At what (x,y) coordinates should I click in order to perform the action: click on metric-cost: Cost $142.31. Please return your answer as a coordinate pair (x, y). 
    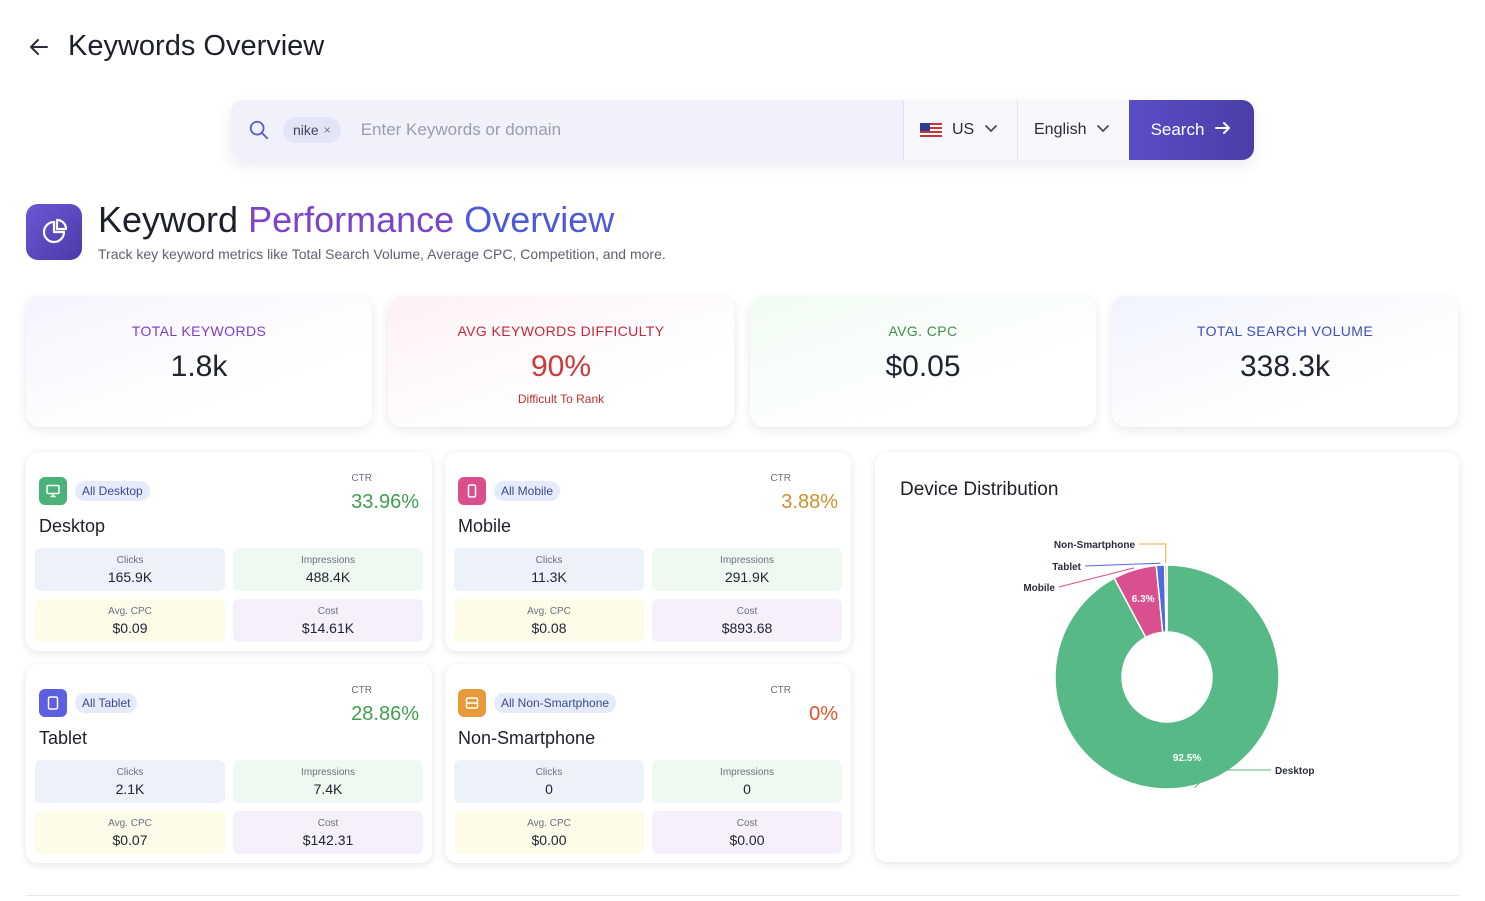
    Looking at the image, I should click on (328, 832).